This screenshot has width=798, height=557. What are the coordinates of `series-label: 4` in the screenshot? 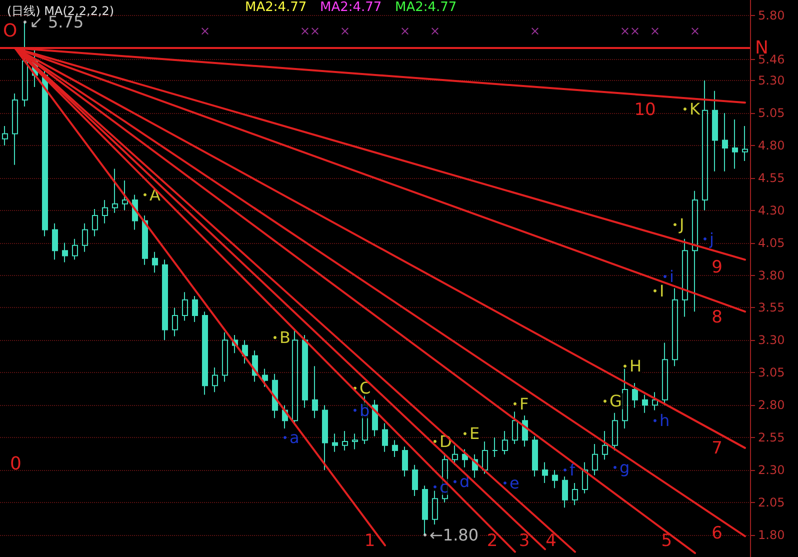 It's located at (551, 541).